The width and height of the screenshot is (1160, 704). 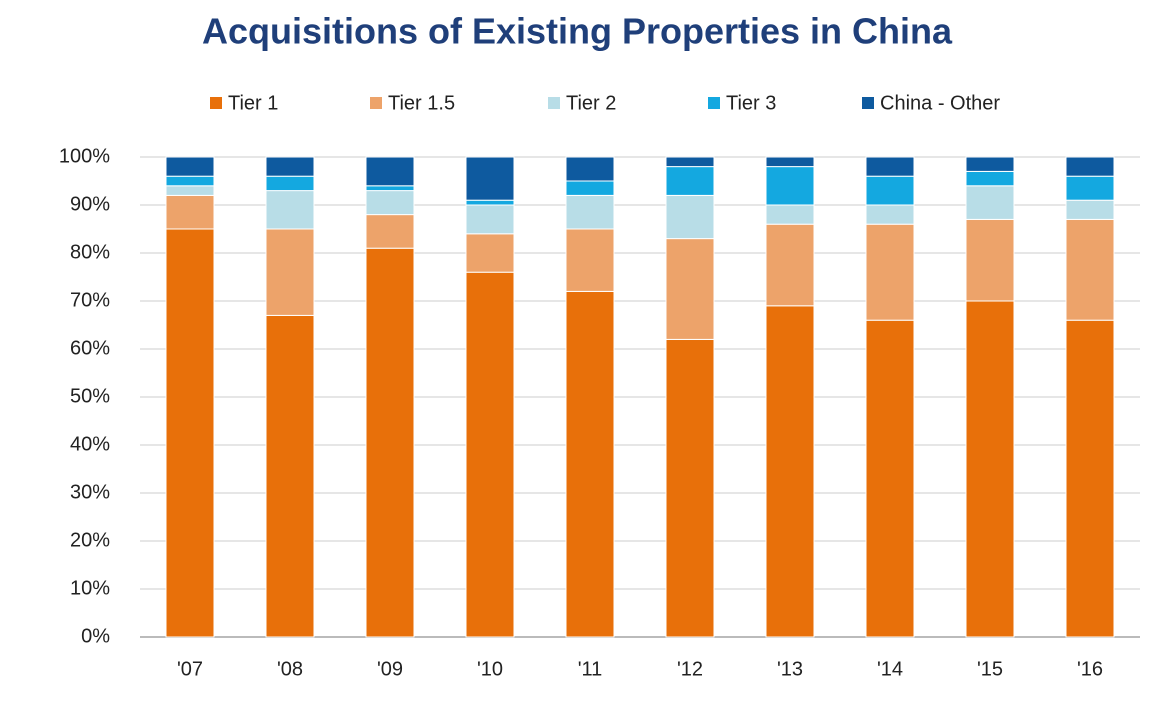 What do you see at coordinates (890, 669) in the screenshot?
I see `x-tick-label: '14` at bounding box center [890, 669].